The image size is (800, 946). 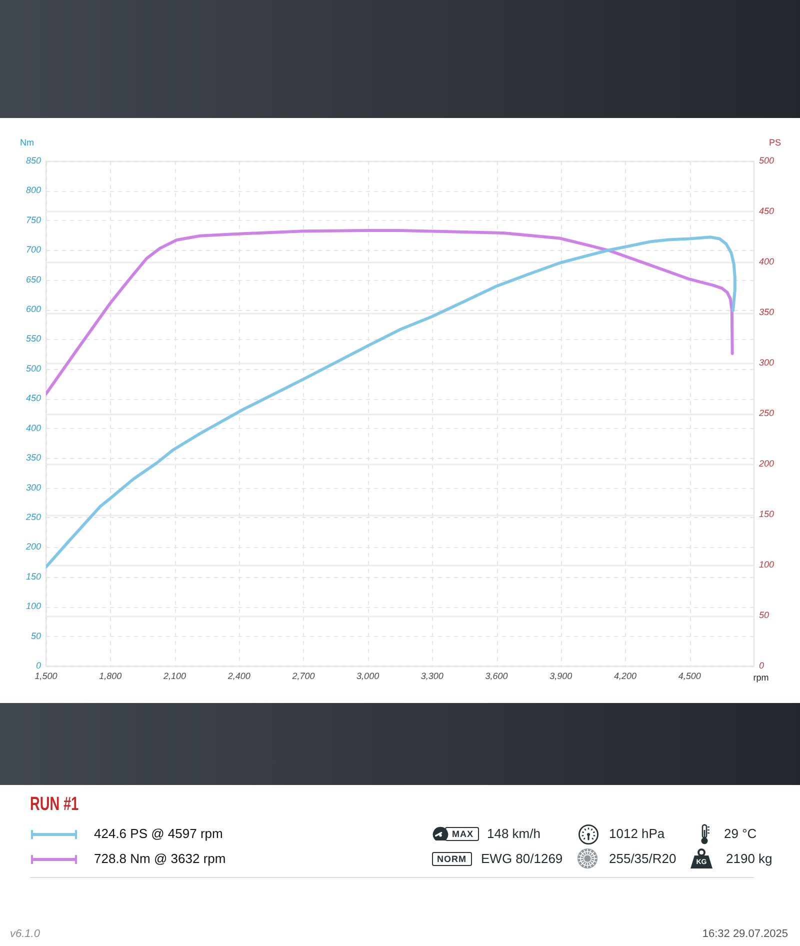 I want to click on y2-axis-title: PS, so click(x=774, y=142).